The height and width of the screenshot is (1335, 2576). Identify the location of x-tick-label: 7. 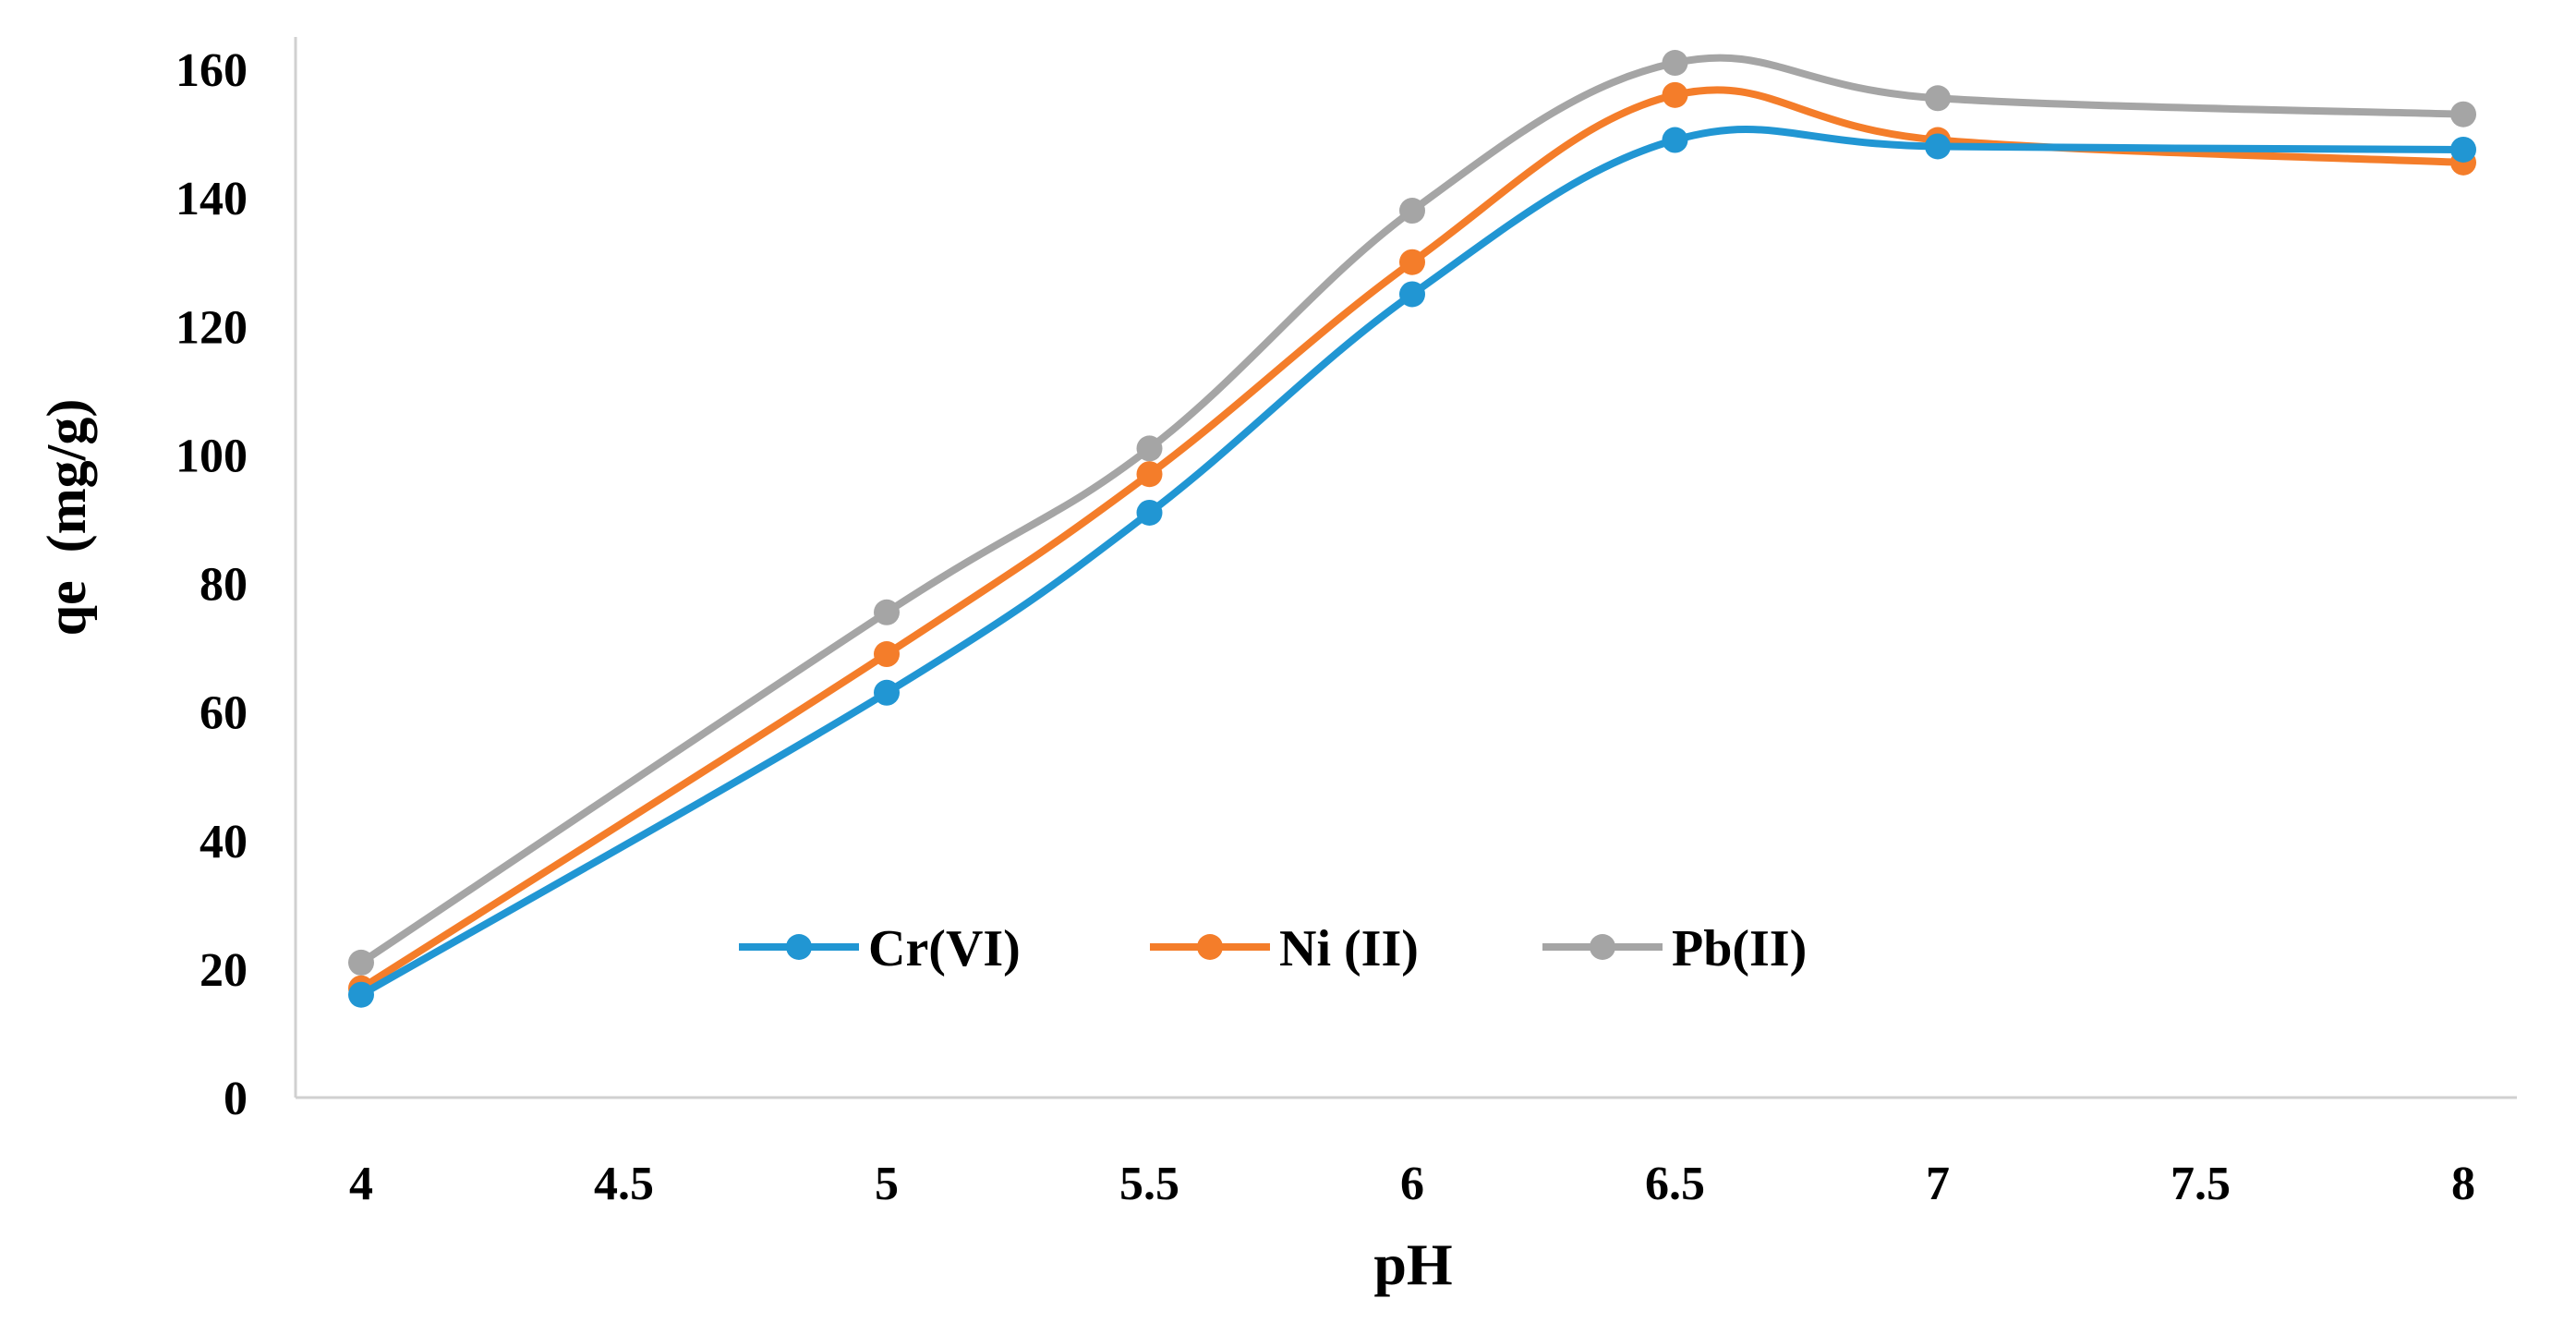
(1938, 1184).